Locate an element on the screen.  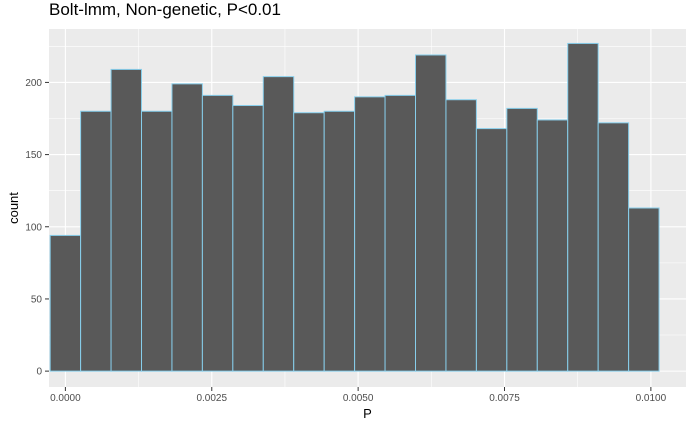
y-tick-label: 0 is located at coordinates (39, 372).